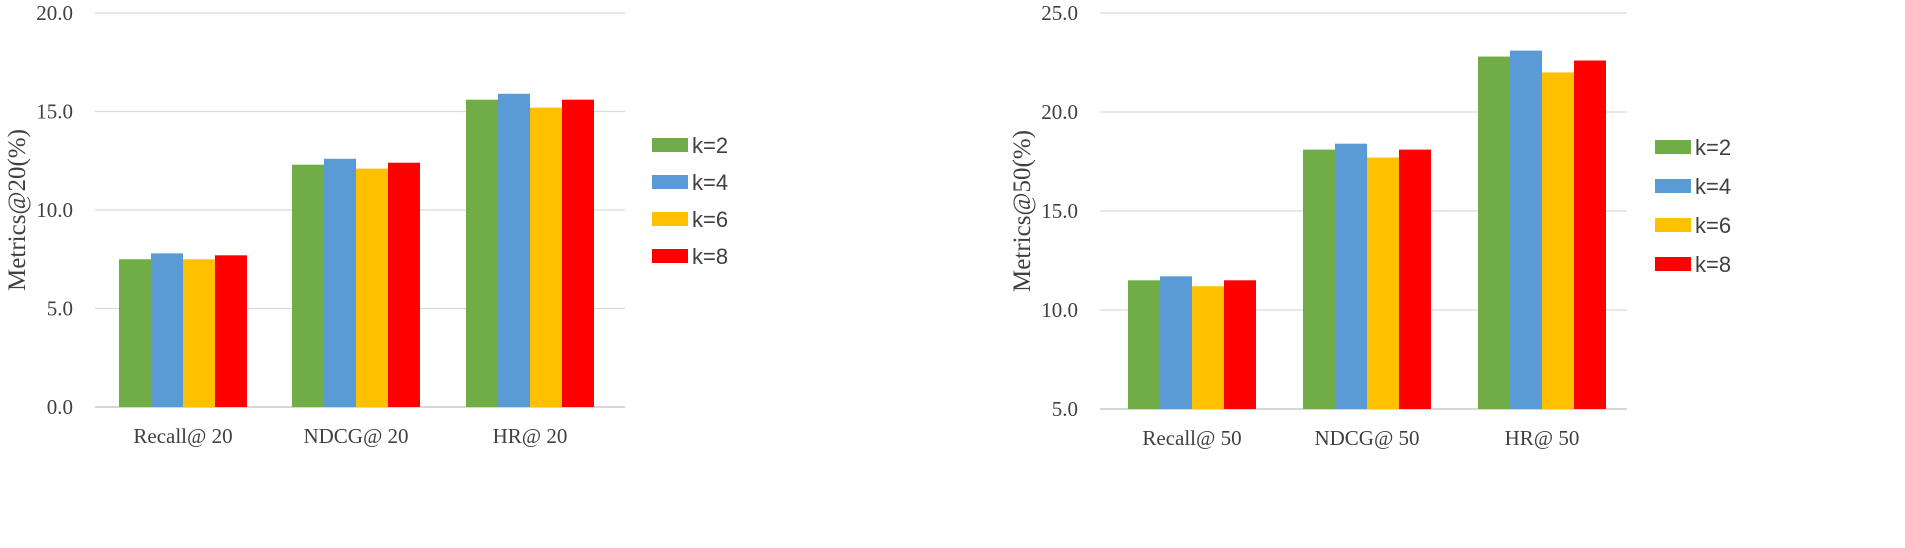 The height and width of the screenshot is (548, 1905). I want to click on bar-k=4-ndcg50, so click(1351, 276).